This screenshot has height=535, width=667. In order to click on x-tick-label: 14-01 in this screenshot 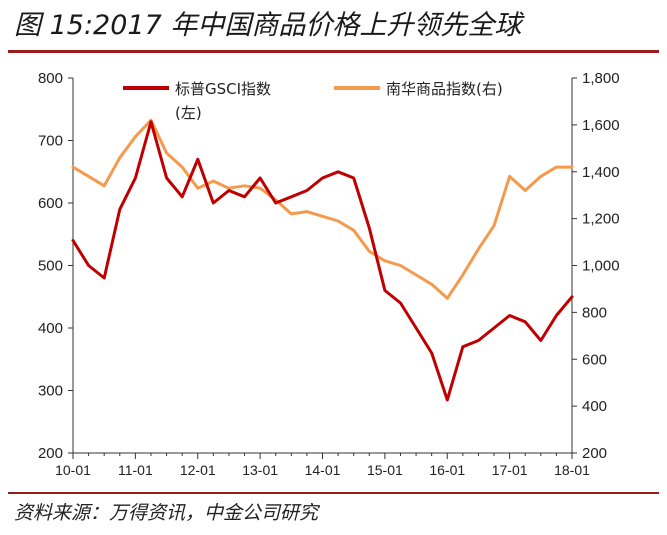, I will do `click(323, 470)`.